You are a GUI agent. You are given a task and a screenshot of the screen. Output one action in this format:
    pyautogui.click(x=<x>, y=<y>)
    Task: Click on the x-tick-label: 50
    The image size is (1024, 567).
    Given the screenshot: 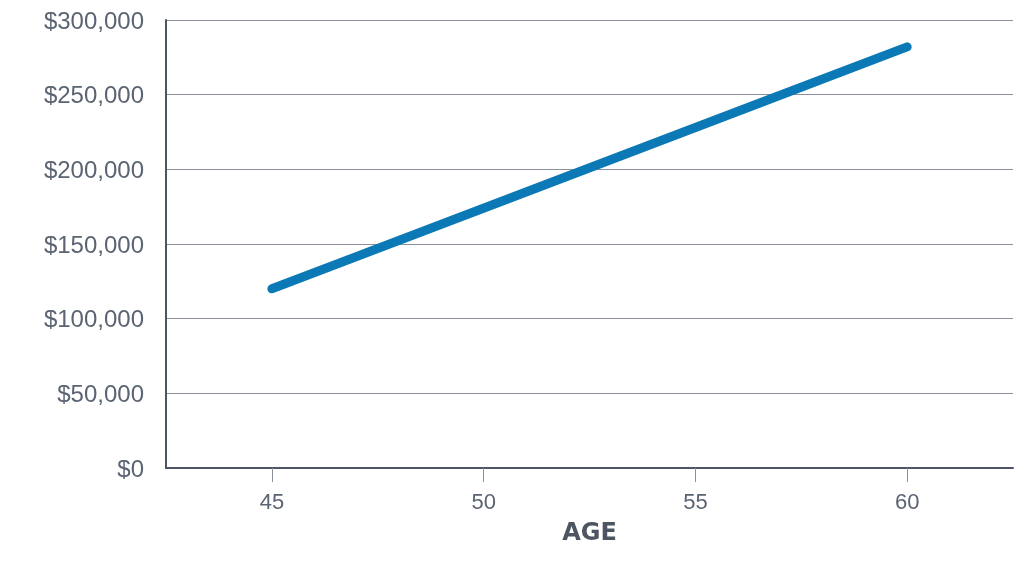 What is the action you would take?
    pyautogui.click(x=483, y=501)
    